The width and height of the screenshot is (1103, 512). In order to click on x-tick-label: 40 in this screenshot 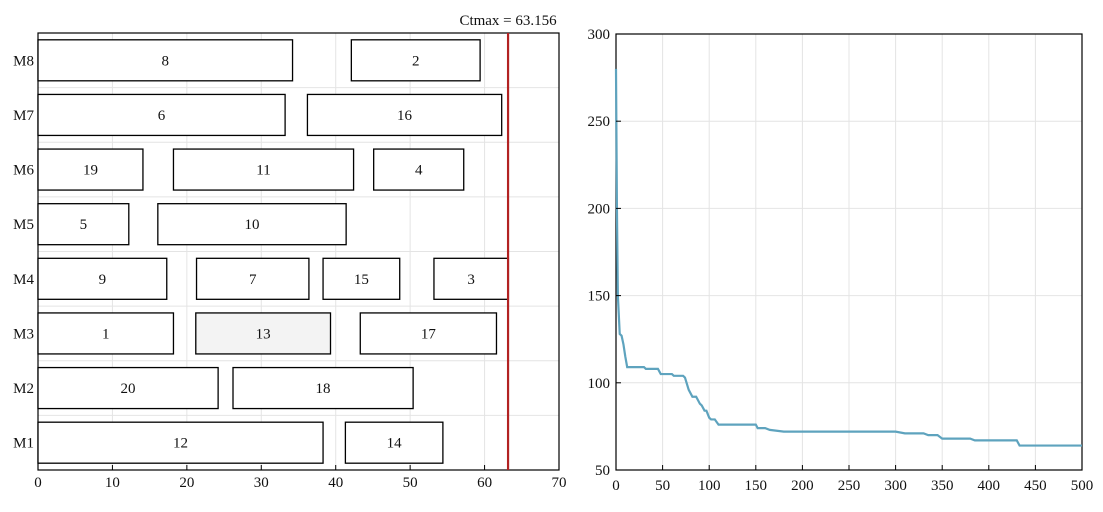, I will do `click(335, 483)`.